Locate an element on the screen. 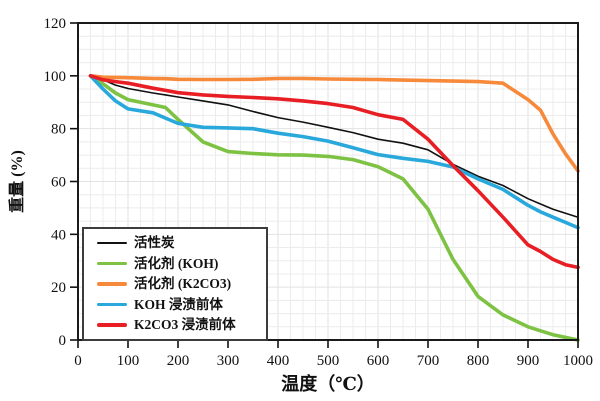  y-tick-label: 40 is located at coordinates (58, 235).